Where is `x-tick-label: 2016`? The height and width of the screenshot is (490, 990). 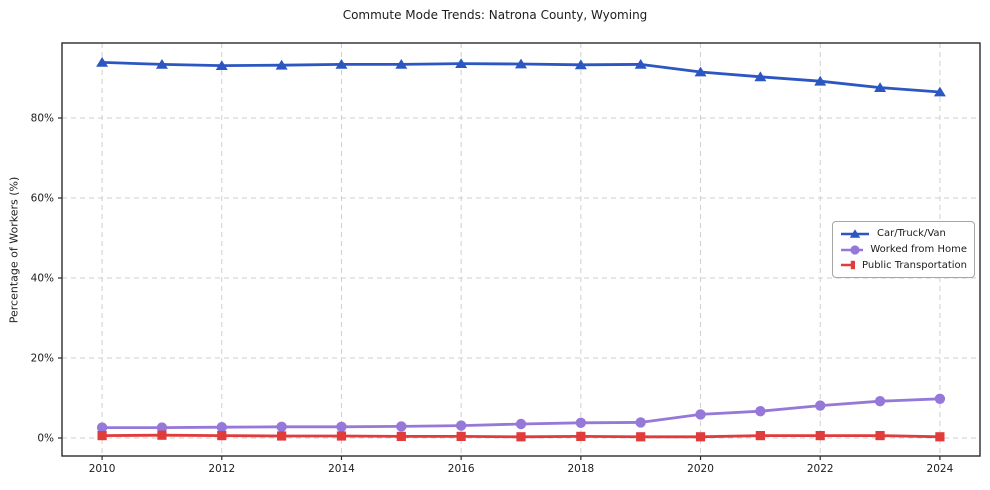 x-tick-label: 2016 is located at coordinates (461, 469).